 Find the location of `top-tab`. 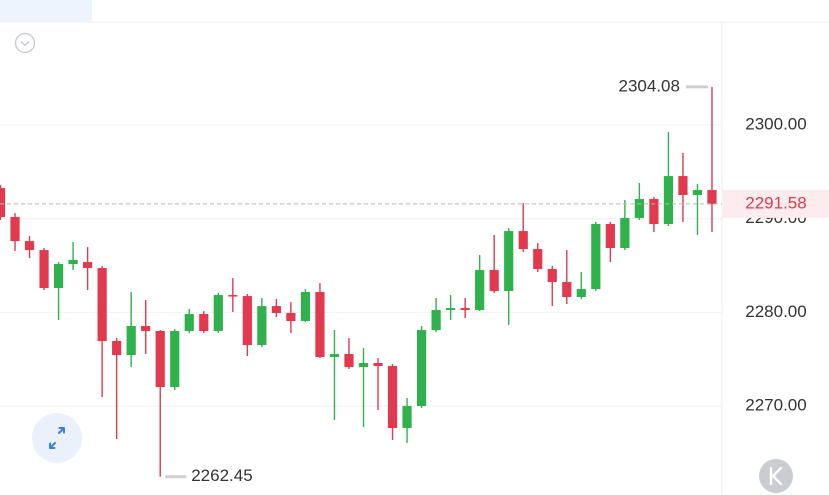

top-tab is located at coordinates (46, 11).